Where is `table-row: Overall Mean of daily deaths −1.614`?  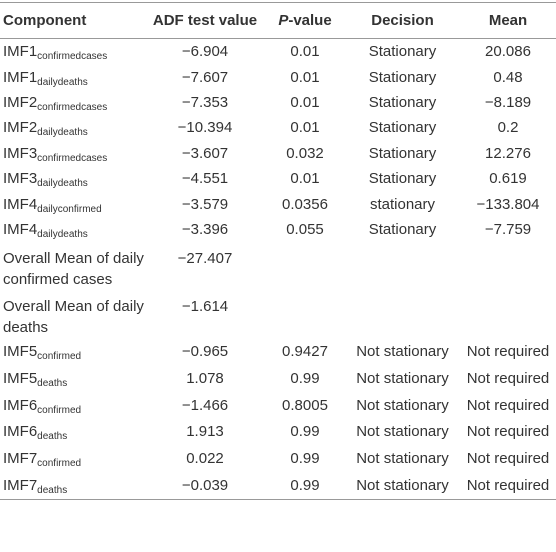
table-row: Overall Mean of daily deaths −1.614 is located at coordinates (278, 314).